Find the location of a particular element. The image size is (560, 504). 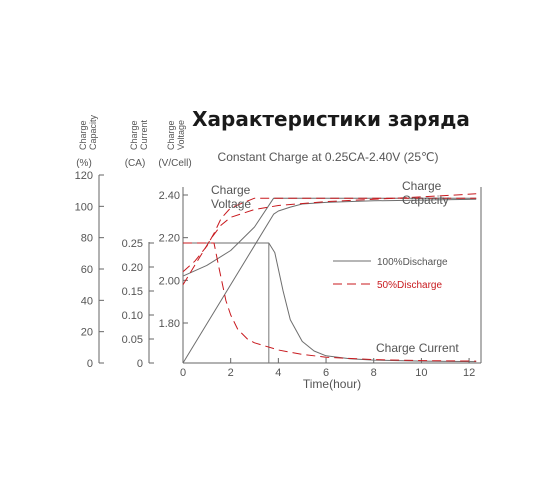

annotation-charge-capacity-line2: Capacity is located at coordinates (425, 200).